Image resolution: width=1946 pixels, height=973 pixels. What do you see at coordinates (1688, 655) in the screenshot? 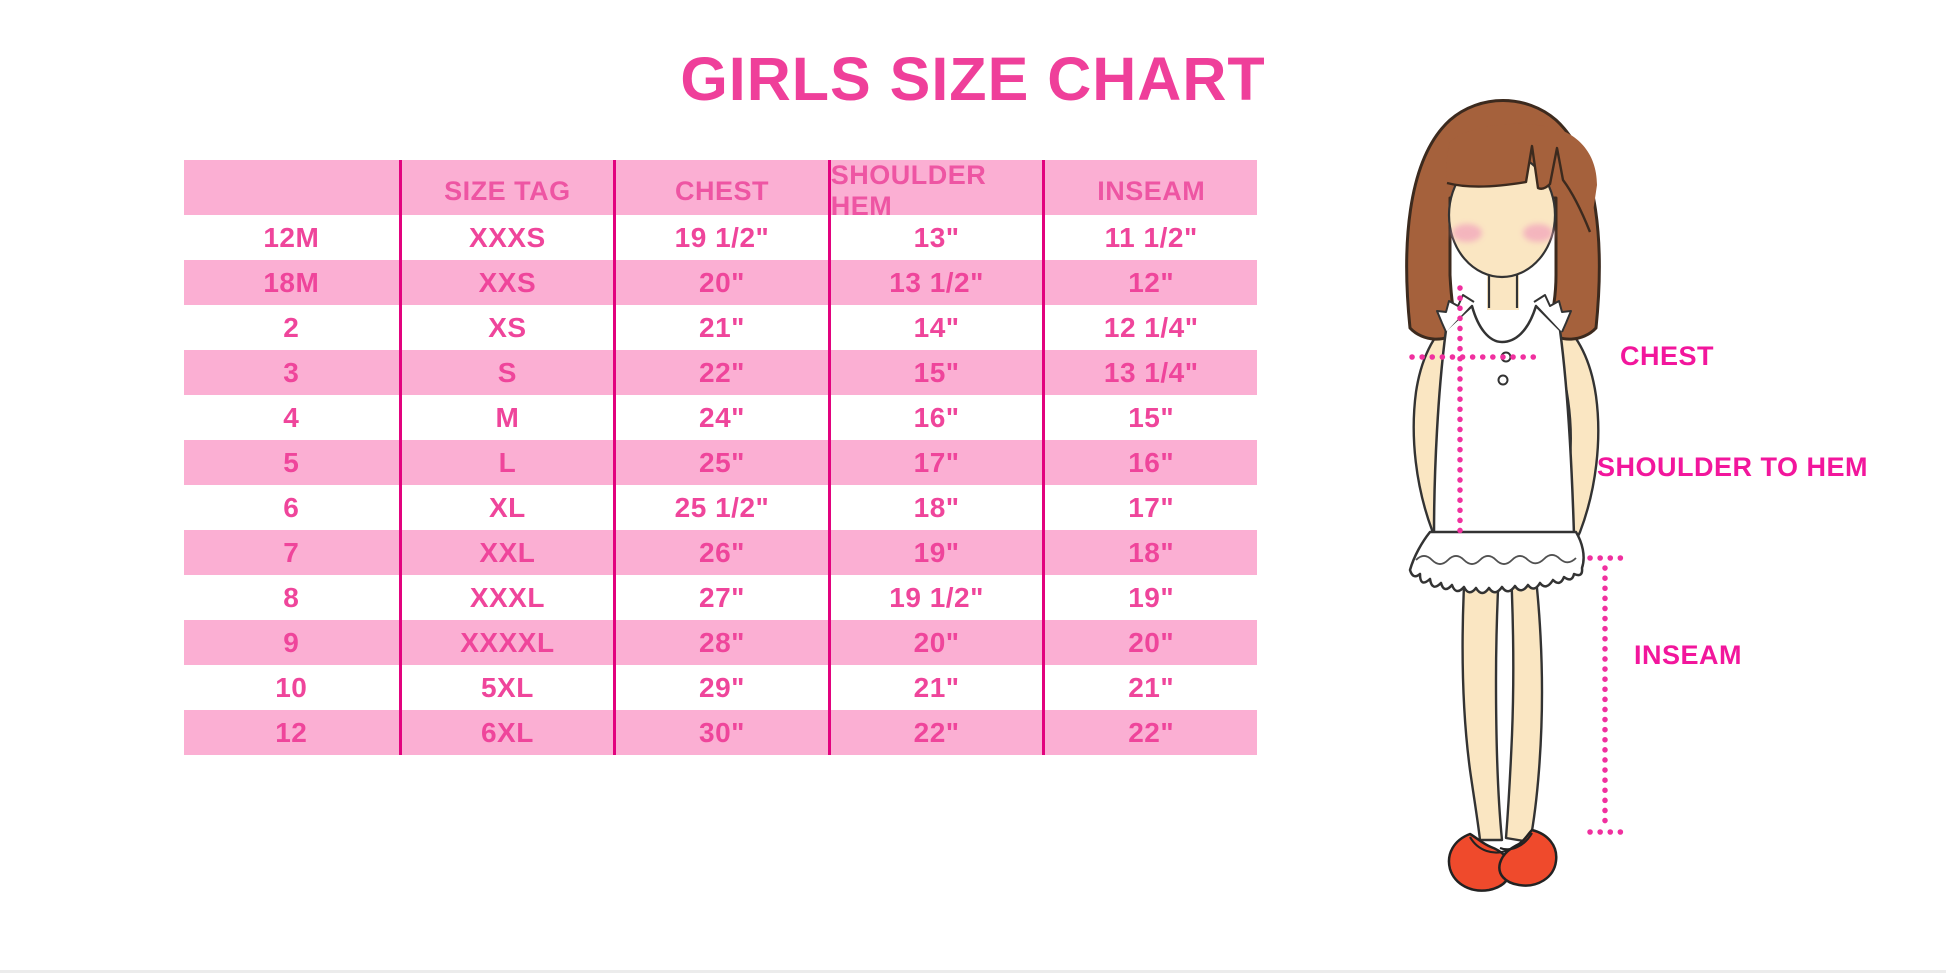
I see `inseam-label: INSEAM` at bounding box center [1688, 655].